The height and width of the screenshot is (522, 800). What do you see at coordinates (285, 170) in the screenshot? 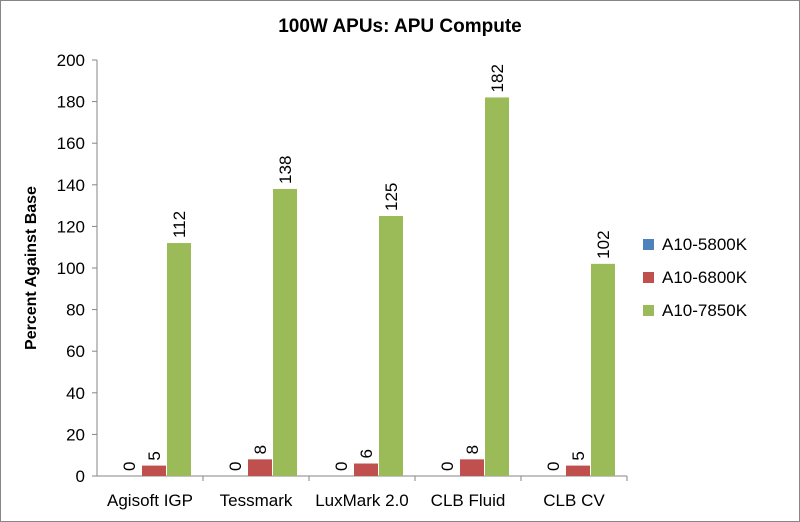
I see `data-label: 138` at bounding box center [285, 170].